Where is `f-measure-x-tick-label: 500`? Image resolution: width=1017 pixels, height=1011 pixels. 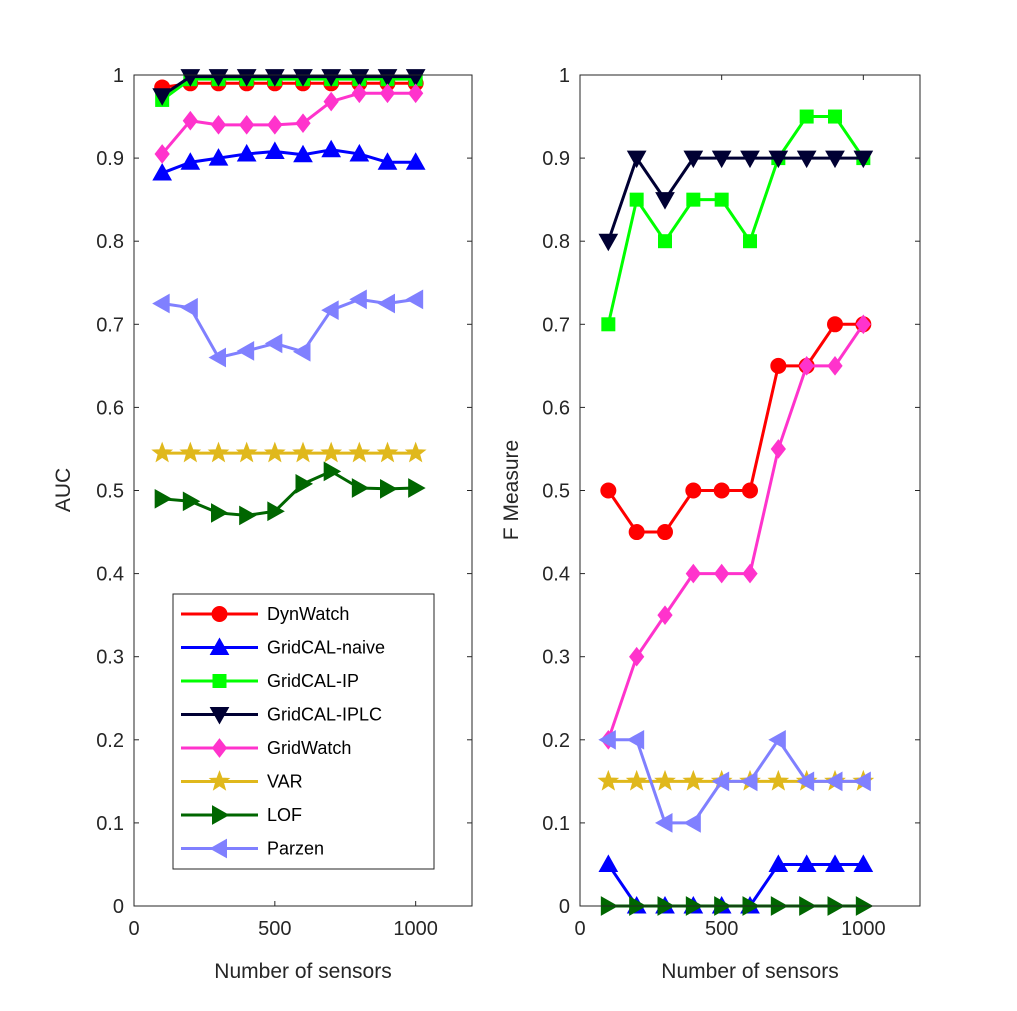
f-measure-x-tick-label: 500 is located at coordinates (721, 929).